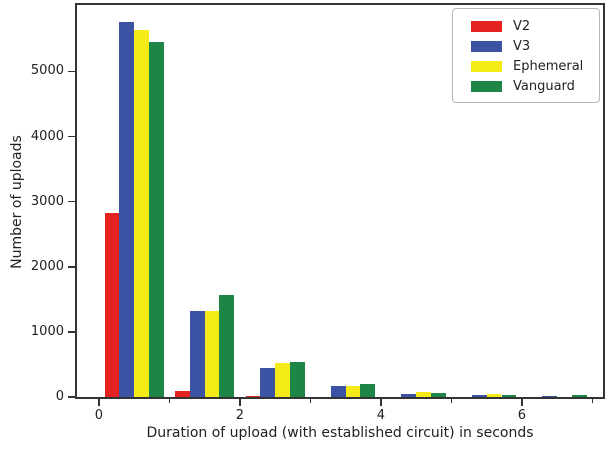 Image resolution: width=613 pixels, height=449 pixels. I want to click on legend-label: V3, so click(522, 46).